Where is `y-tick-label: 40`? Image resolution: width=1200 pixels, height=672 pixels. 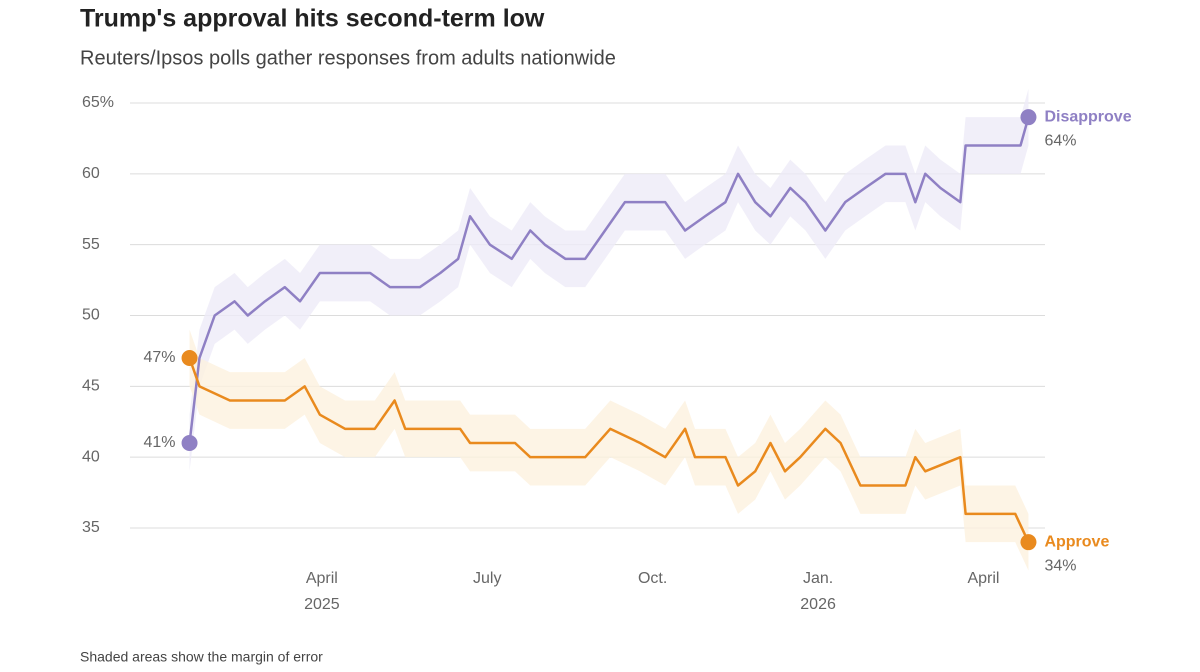
y-tick-label: 40 is located at coordinates (91, 456).